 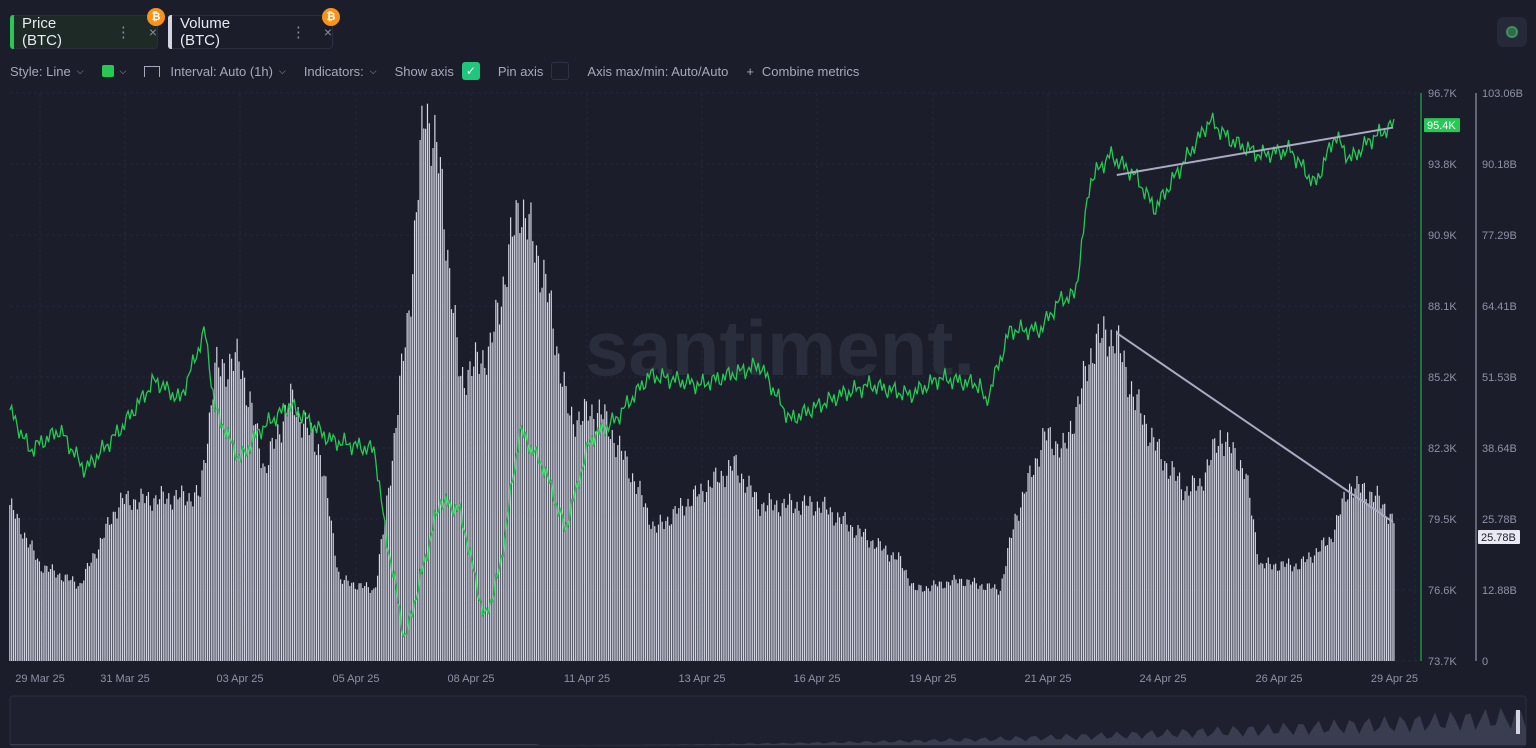 I want to click on style-dropdown: Style: Line ⌵, so click(x=47, y=71).